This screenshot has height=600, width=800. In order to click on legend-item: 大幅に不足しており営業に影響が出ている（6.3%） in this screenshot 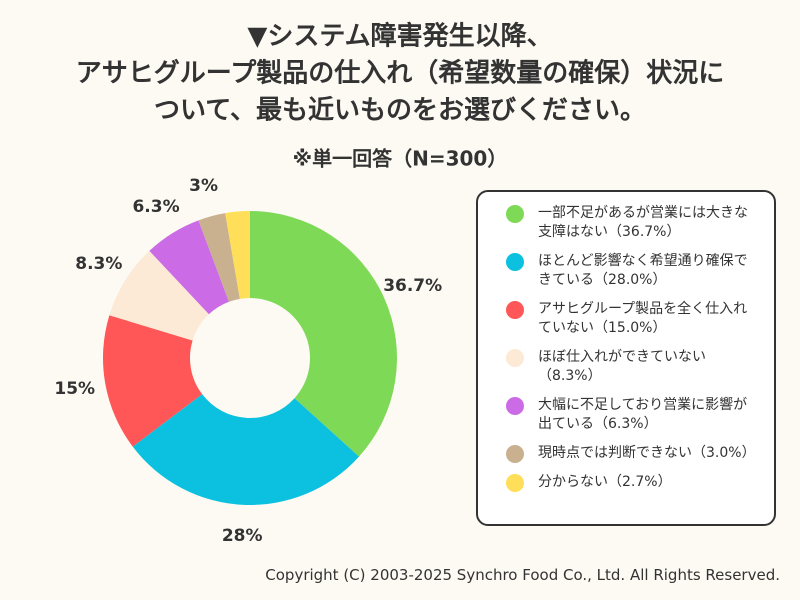, I will do `click(632, 415)`.